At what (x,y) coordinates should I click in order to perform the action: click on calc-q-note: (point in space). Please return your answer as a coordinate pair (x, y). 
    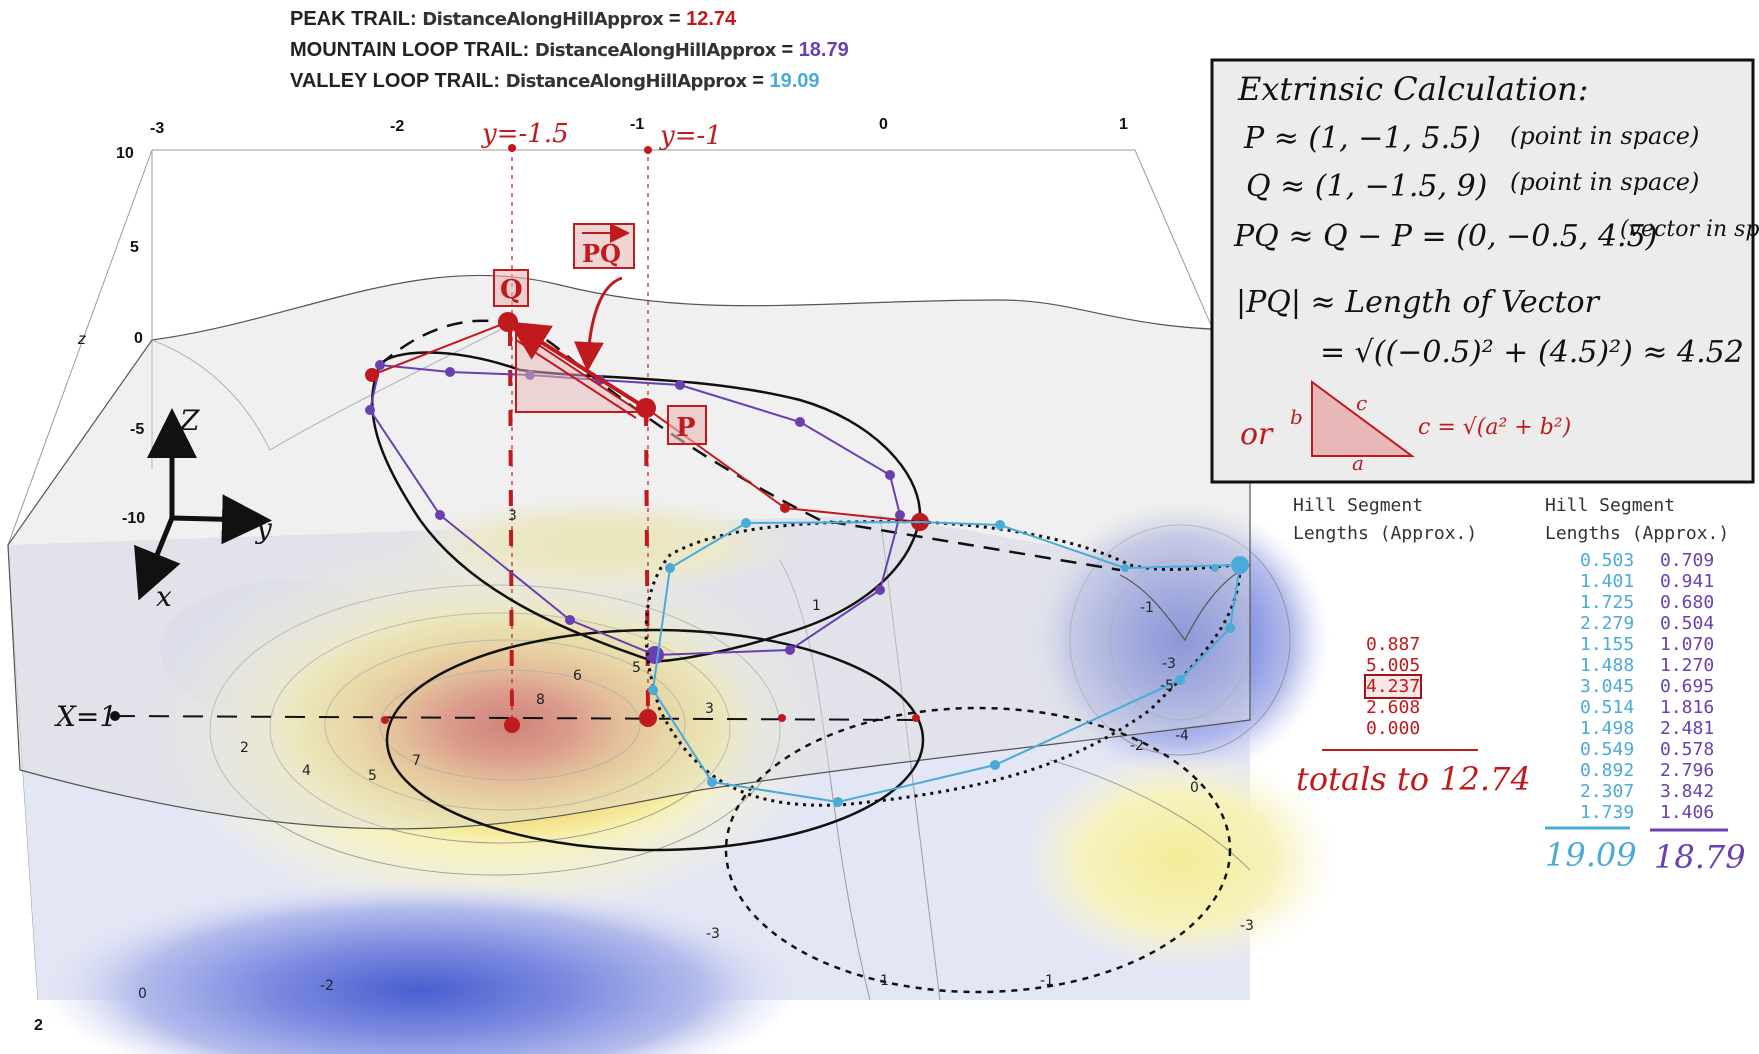
    Looking at the image, I should click on (1604, 182).